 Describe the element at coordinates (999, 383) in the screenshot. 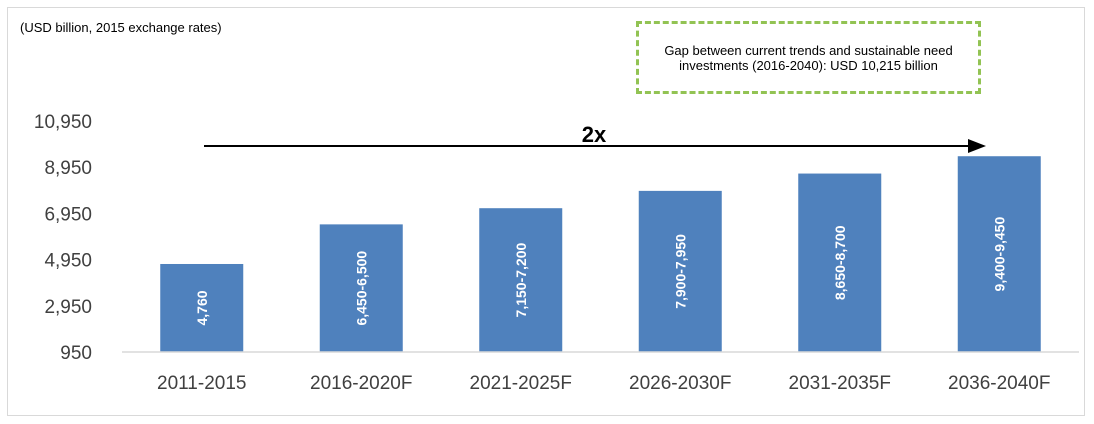

I see `x-tick-label: 2036-2040F` at that location.